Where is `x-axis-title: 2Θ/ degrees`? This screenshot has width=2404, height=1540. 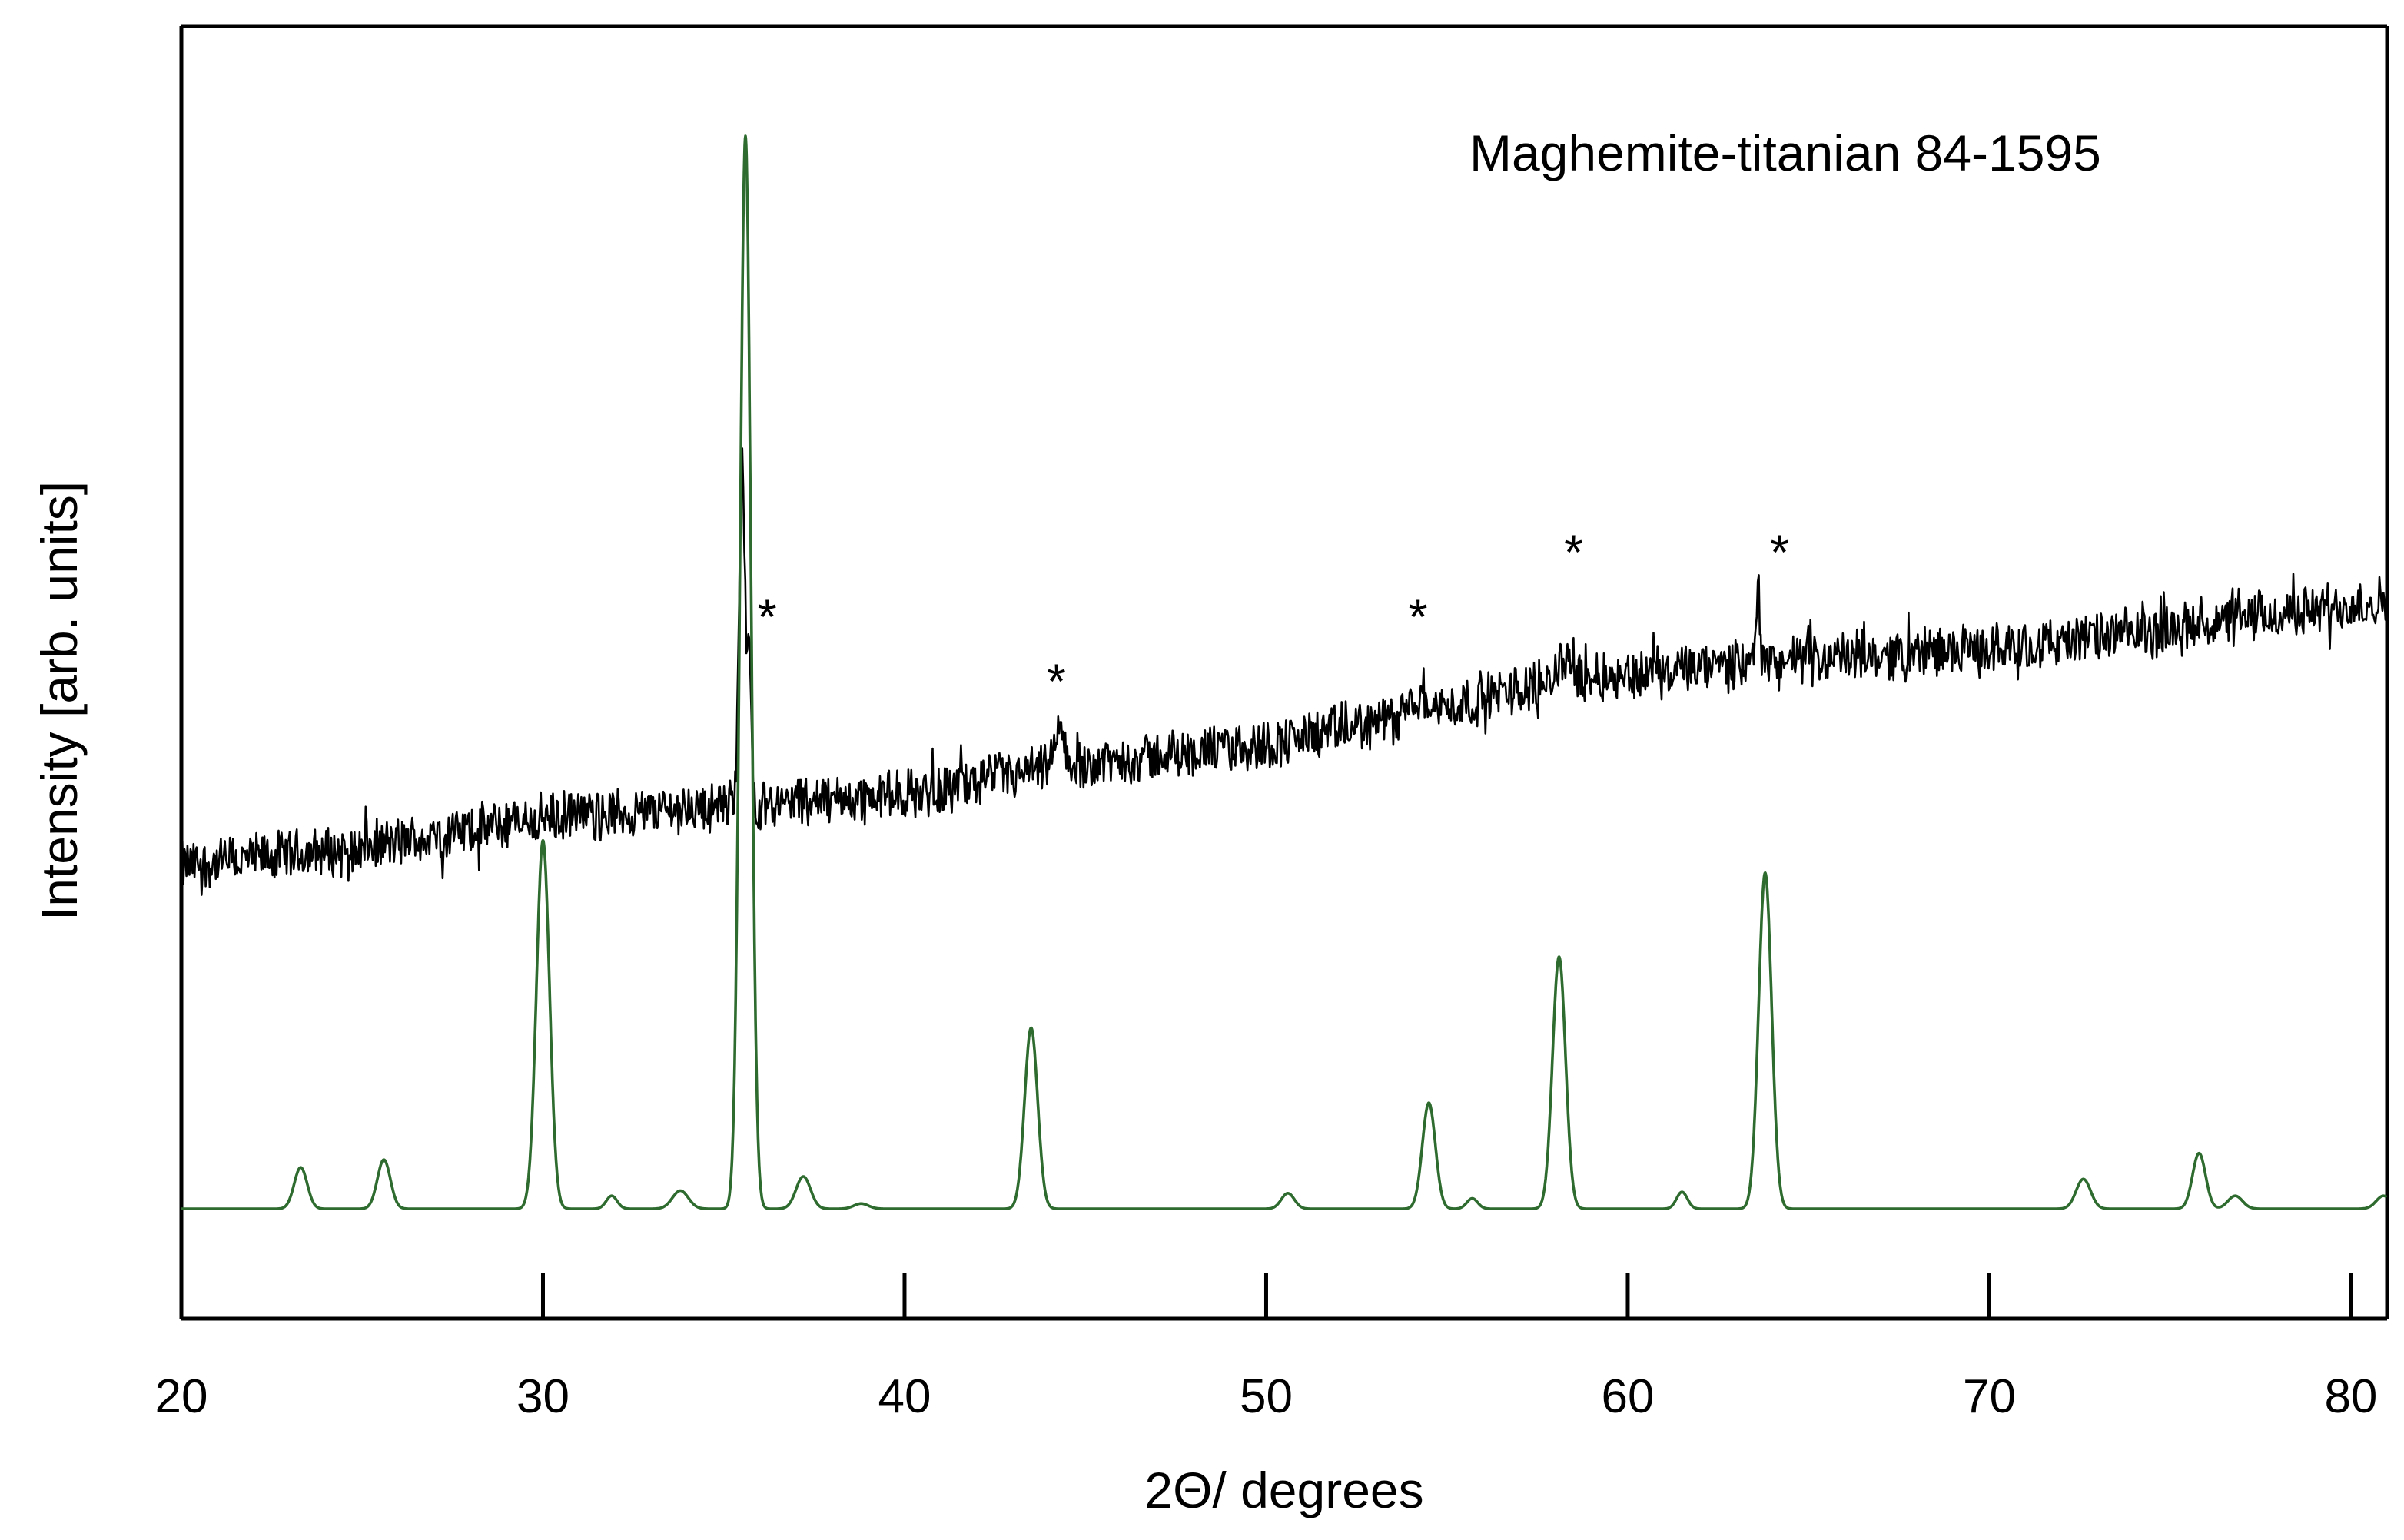
x-axis-title: 2Θ/ degrees is located at coordinates (1283, 1490).